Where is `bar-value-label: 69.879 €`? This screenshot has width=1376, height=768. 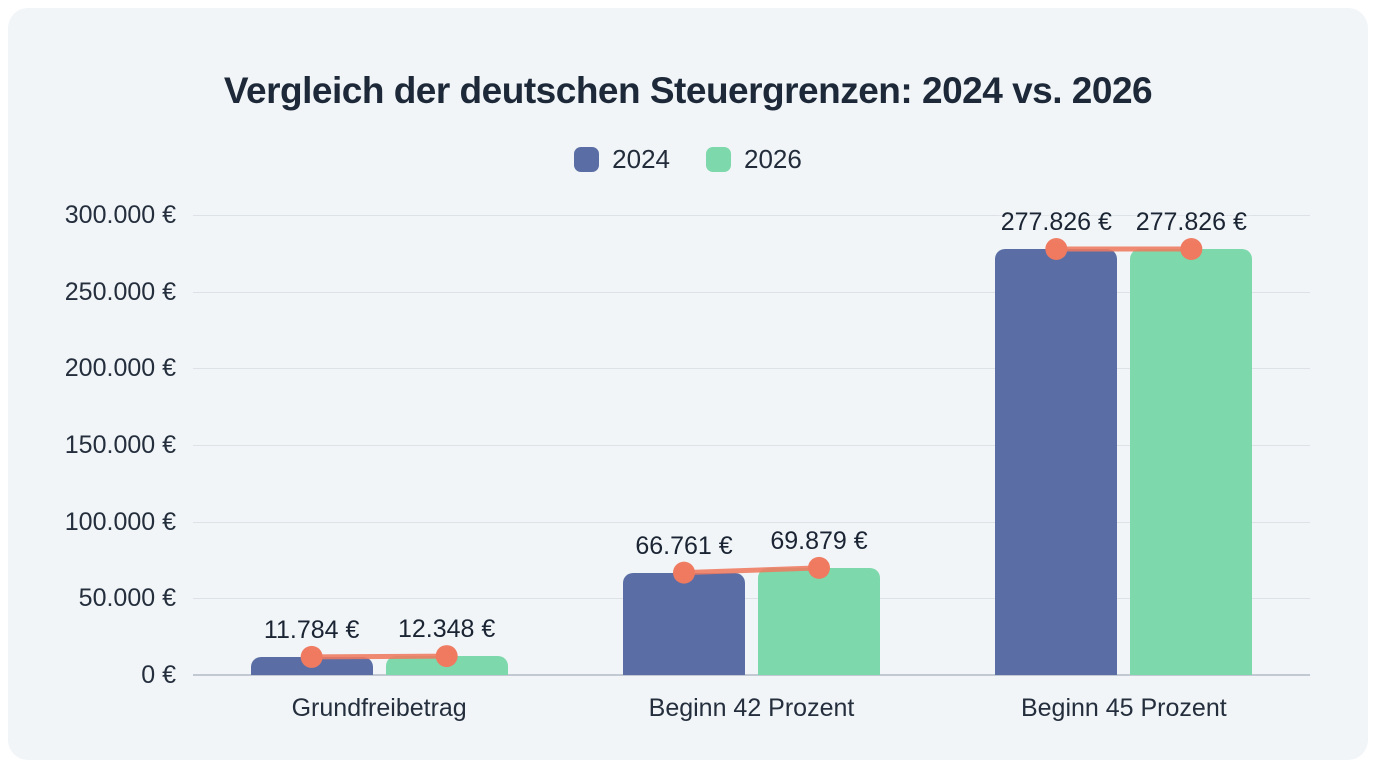
bar-value-label: 69.879 € is located at coordinates (819, 540).